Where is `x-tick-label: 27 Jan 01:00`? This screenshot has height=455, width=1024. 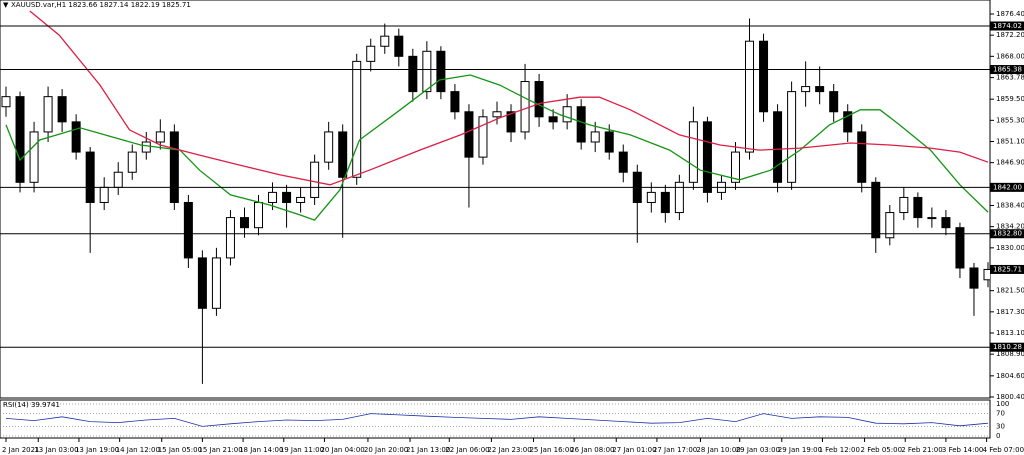
x-tick-label: 27 Jan 01:00 is located at coordinates (634, 450).